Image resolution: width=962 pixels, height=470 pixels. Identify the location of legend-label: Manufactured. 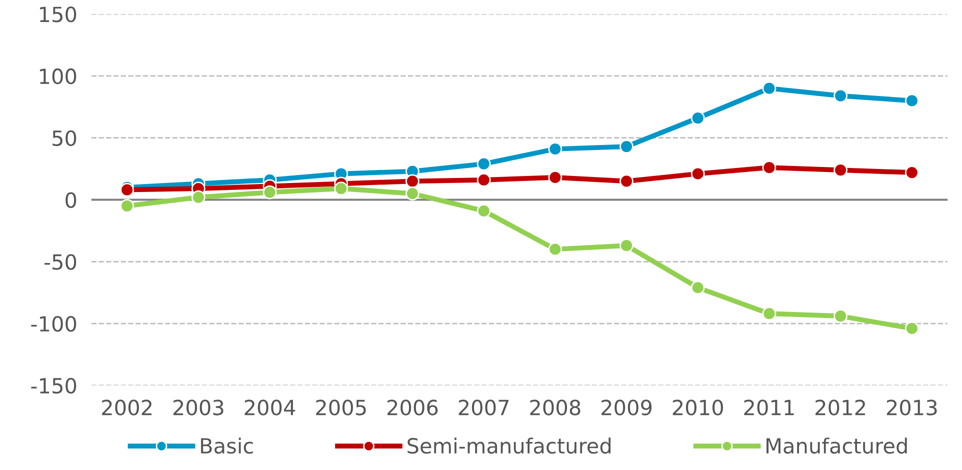
(836, 446).